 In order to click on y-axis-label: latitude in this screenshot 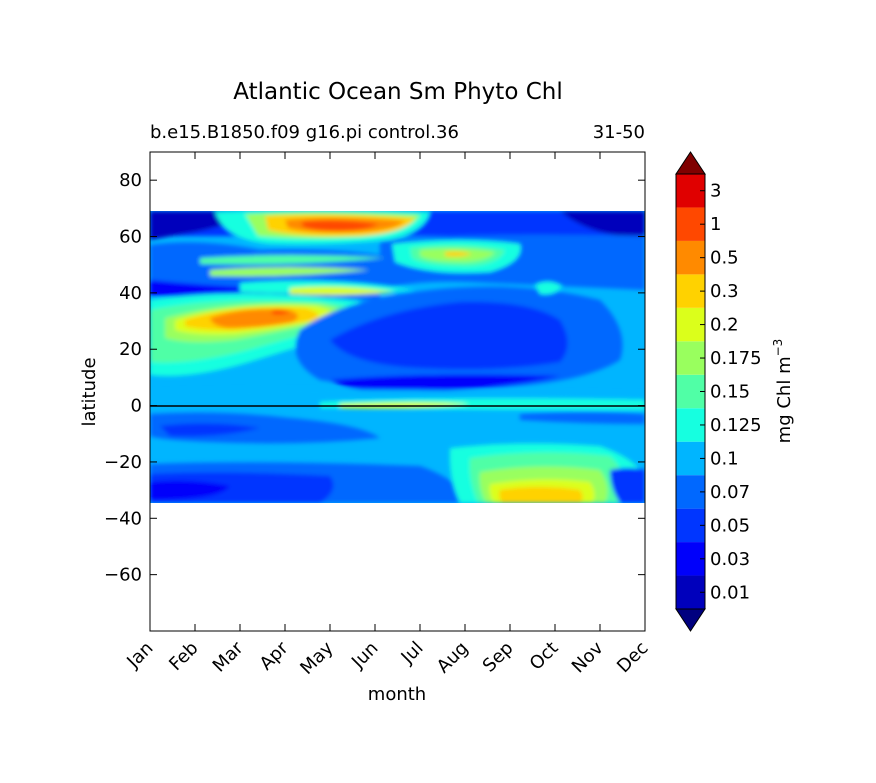, I will do `click(89, 391)`.